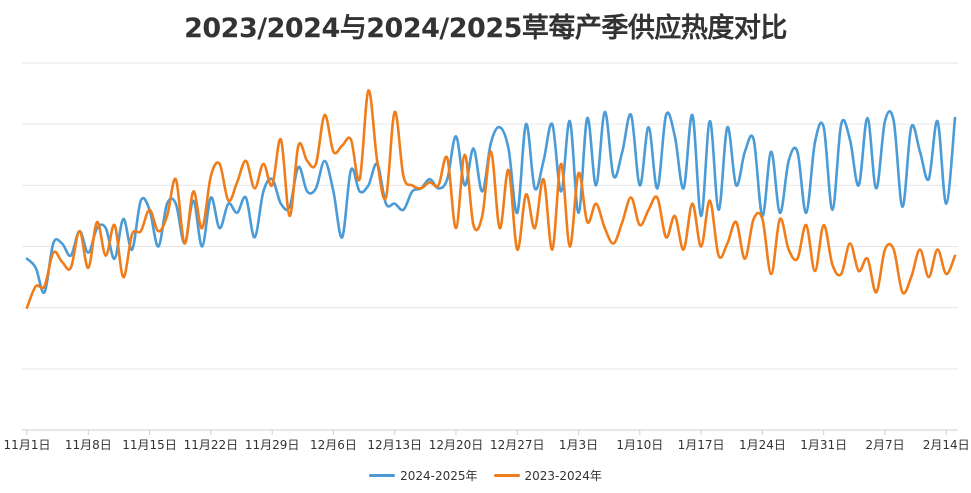  Describe the element at coordinates (884, 445) in the screenshot. I see `x-tick-label: 2月7日` at that location.